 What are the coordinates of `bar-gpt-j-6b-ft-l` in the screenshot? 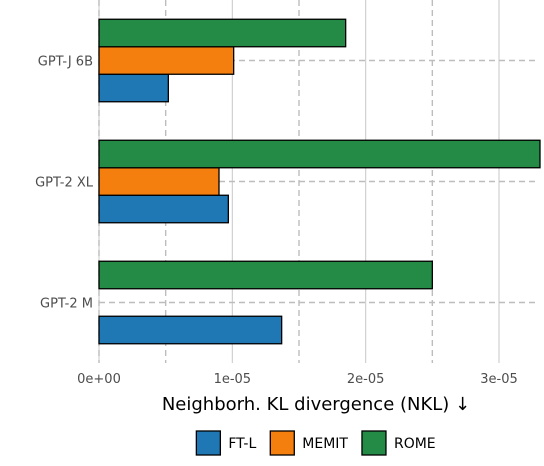 It's located at (133, 88).